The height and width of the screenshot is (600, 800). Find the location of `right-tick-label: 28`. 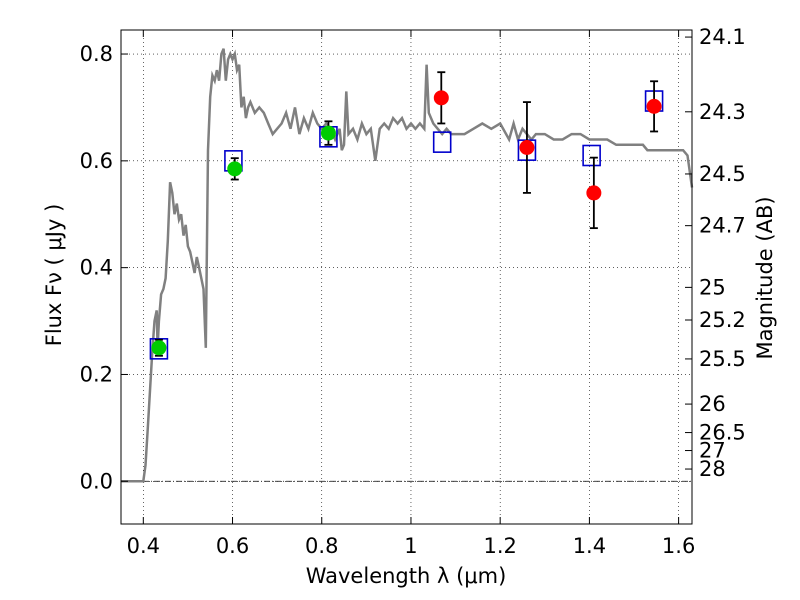

right-tick-label: 28 is located at coordinates (712, 469).